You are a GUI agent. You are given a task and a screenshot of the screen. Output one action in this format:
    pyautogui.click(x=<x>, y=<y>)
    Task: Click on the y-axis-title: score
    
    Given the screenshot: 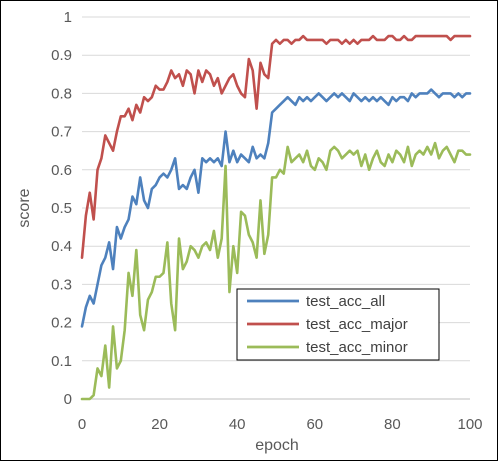 What is the action you would take?
    pyautogui.click(x=24, y=207)
    